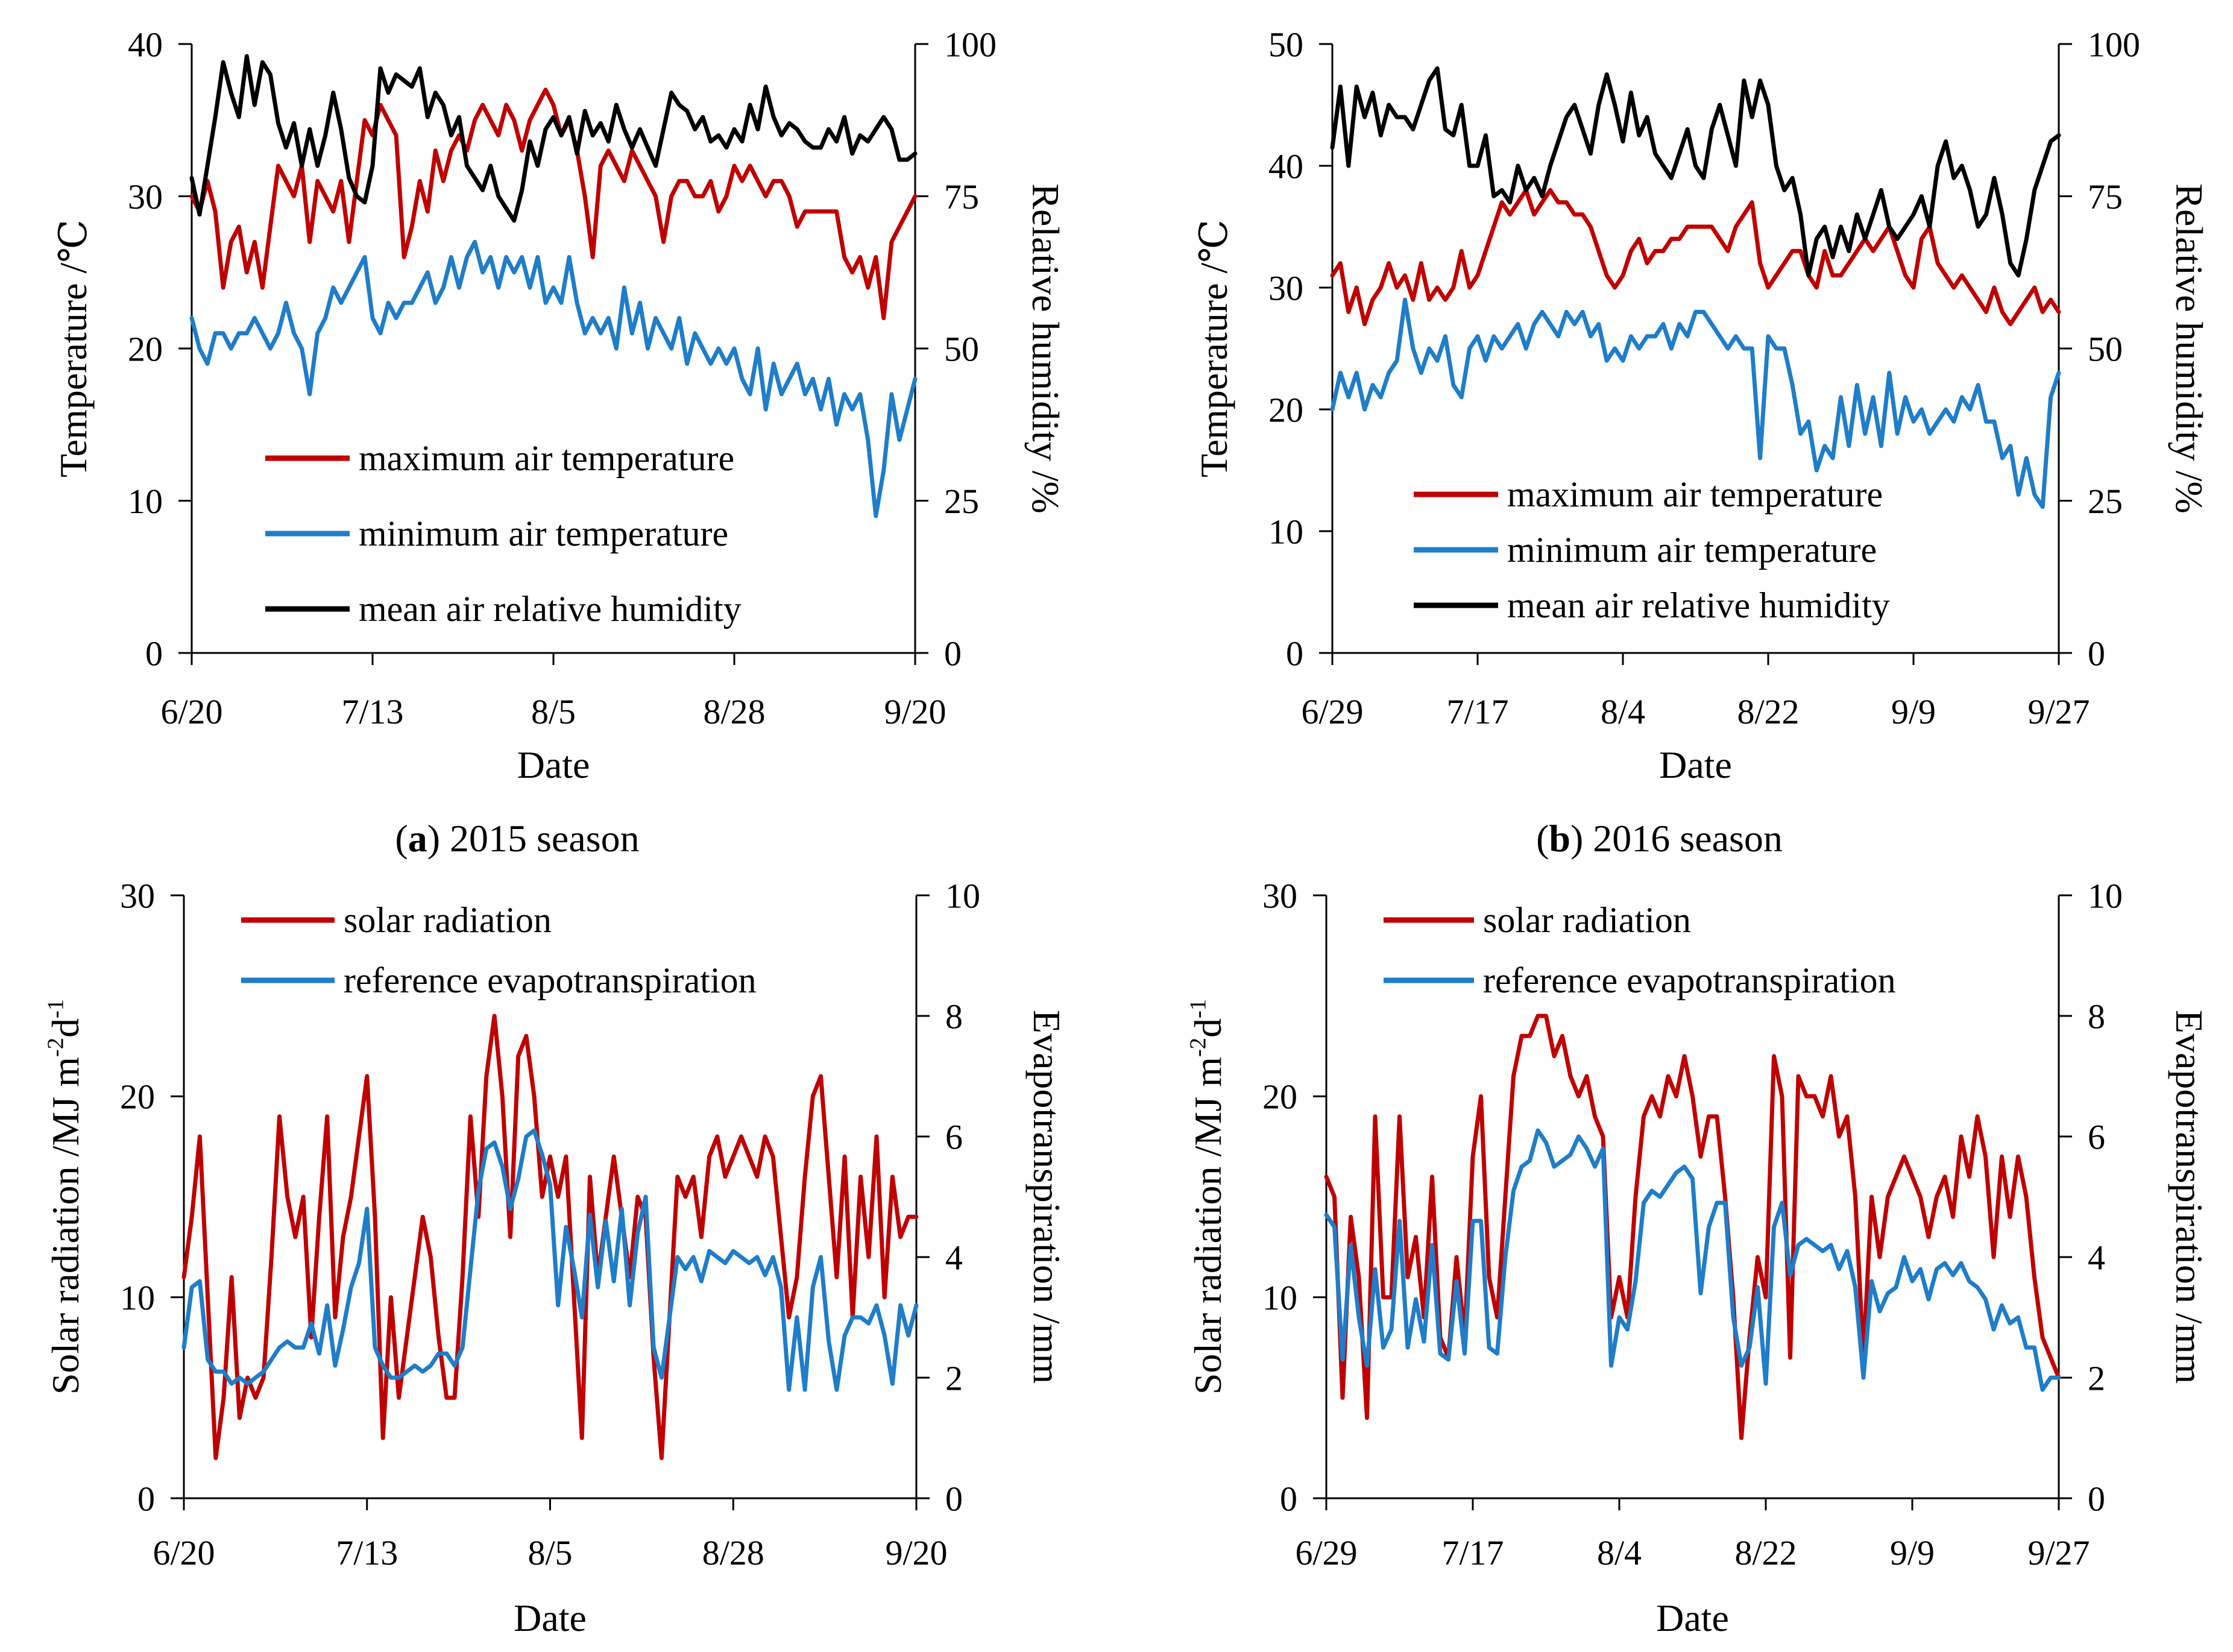 The width and height of the screenshot is (2233, 1652). I want to click on x-tick-label: 7/17, so click(1477, 711).